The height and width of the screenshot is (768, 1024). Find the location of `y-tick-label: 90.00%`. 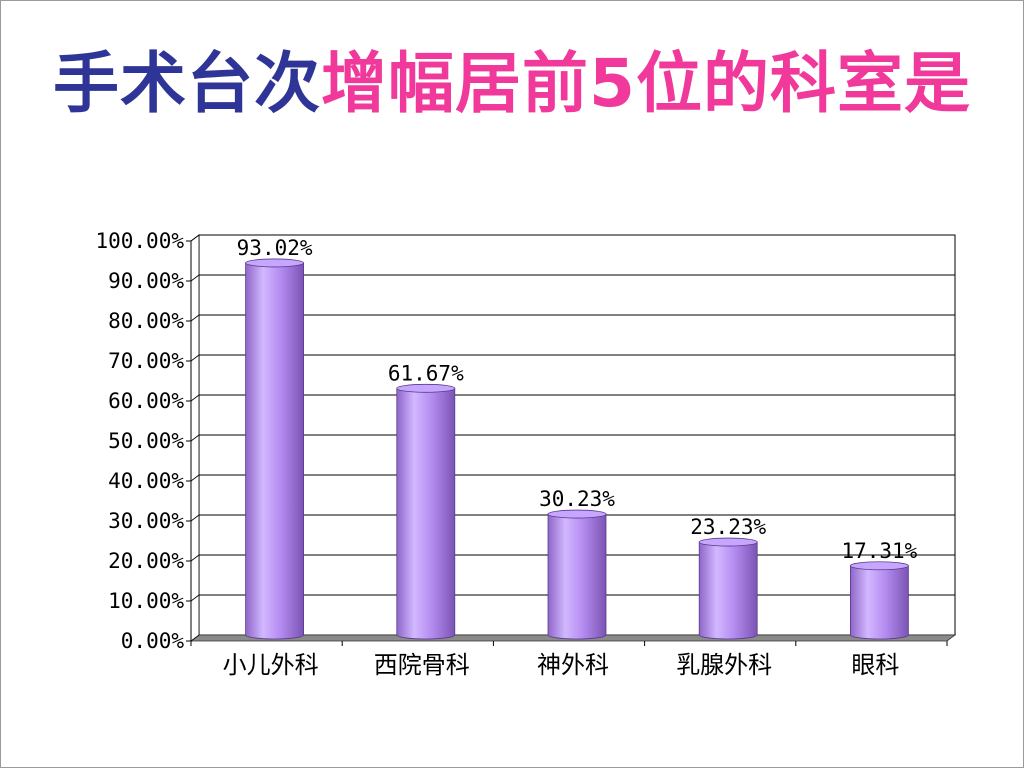

y-tick-label: 90.00% is located at coordinates (146, 281).